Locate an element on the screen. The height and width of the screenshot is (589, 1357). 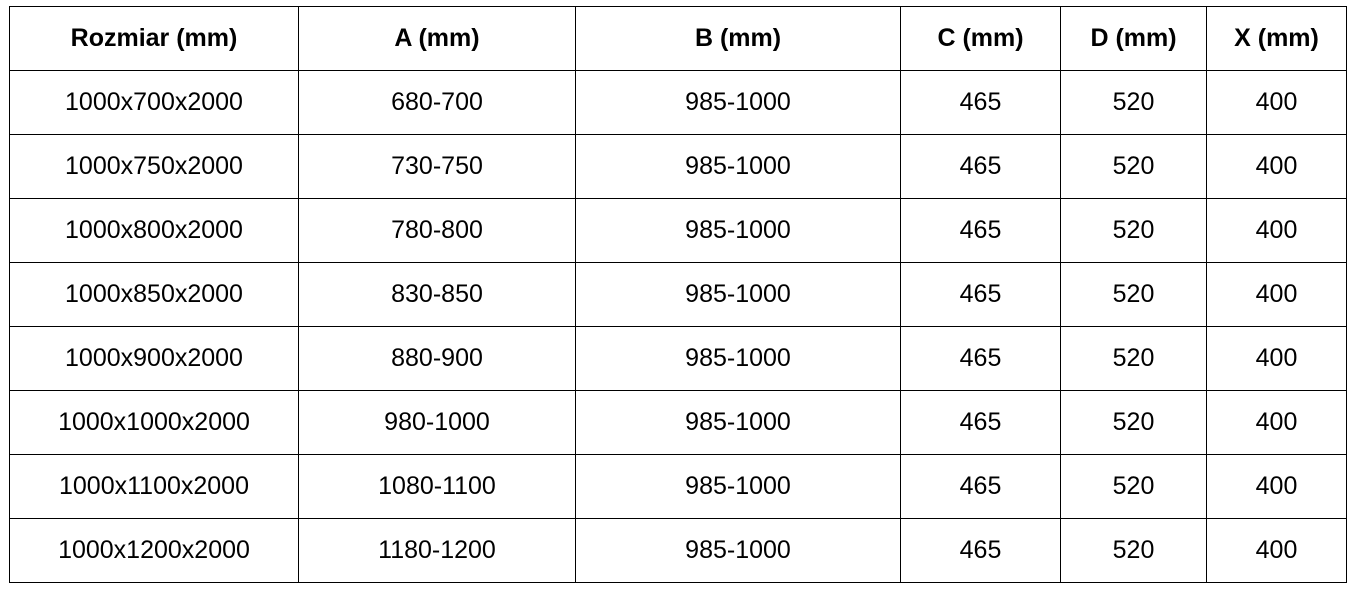
table-row: 1000x850x2000 830-850 985-1000 465 520 400 is located at coordinates (678, 294).